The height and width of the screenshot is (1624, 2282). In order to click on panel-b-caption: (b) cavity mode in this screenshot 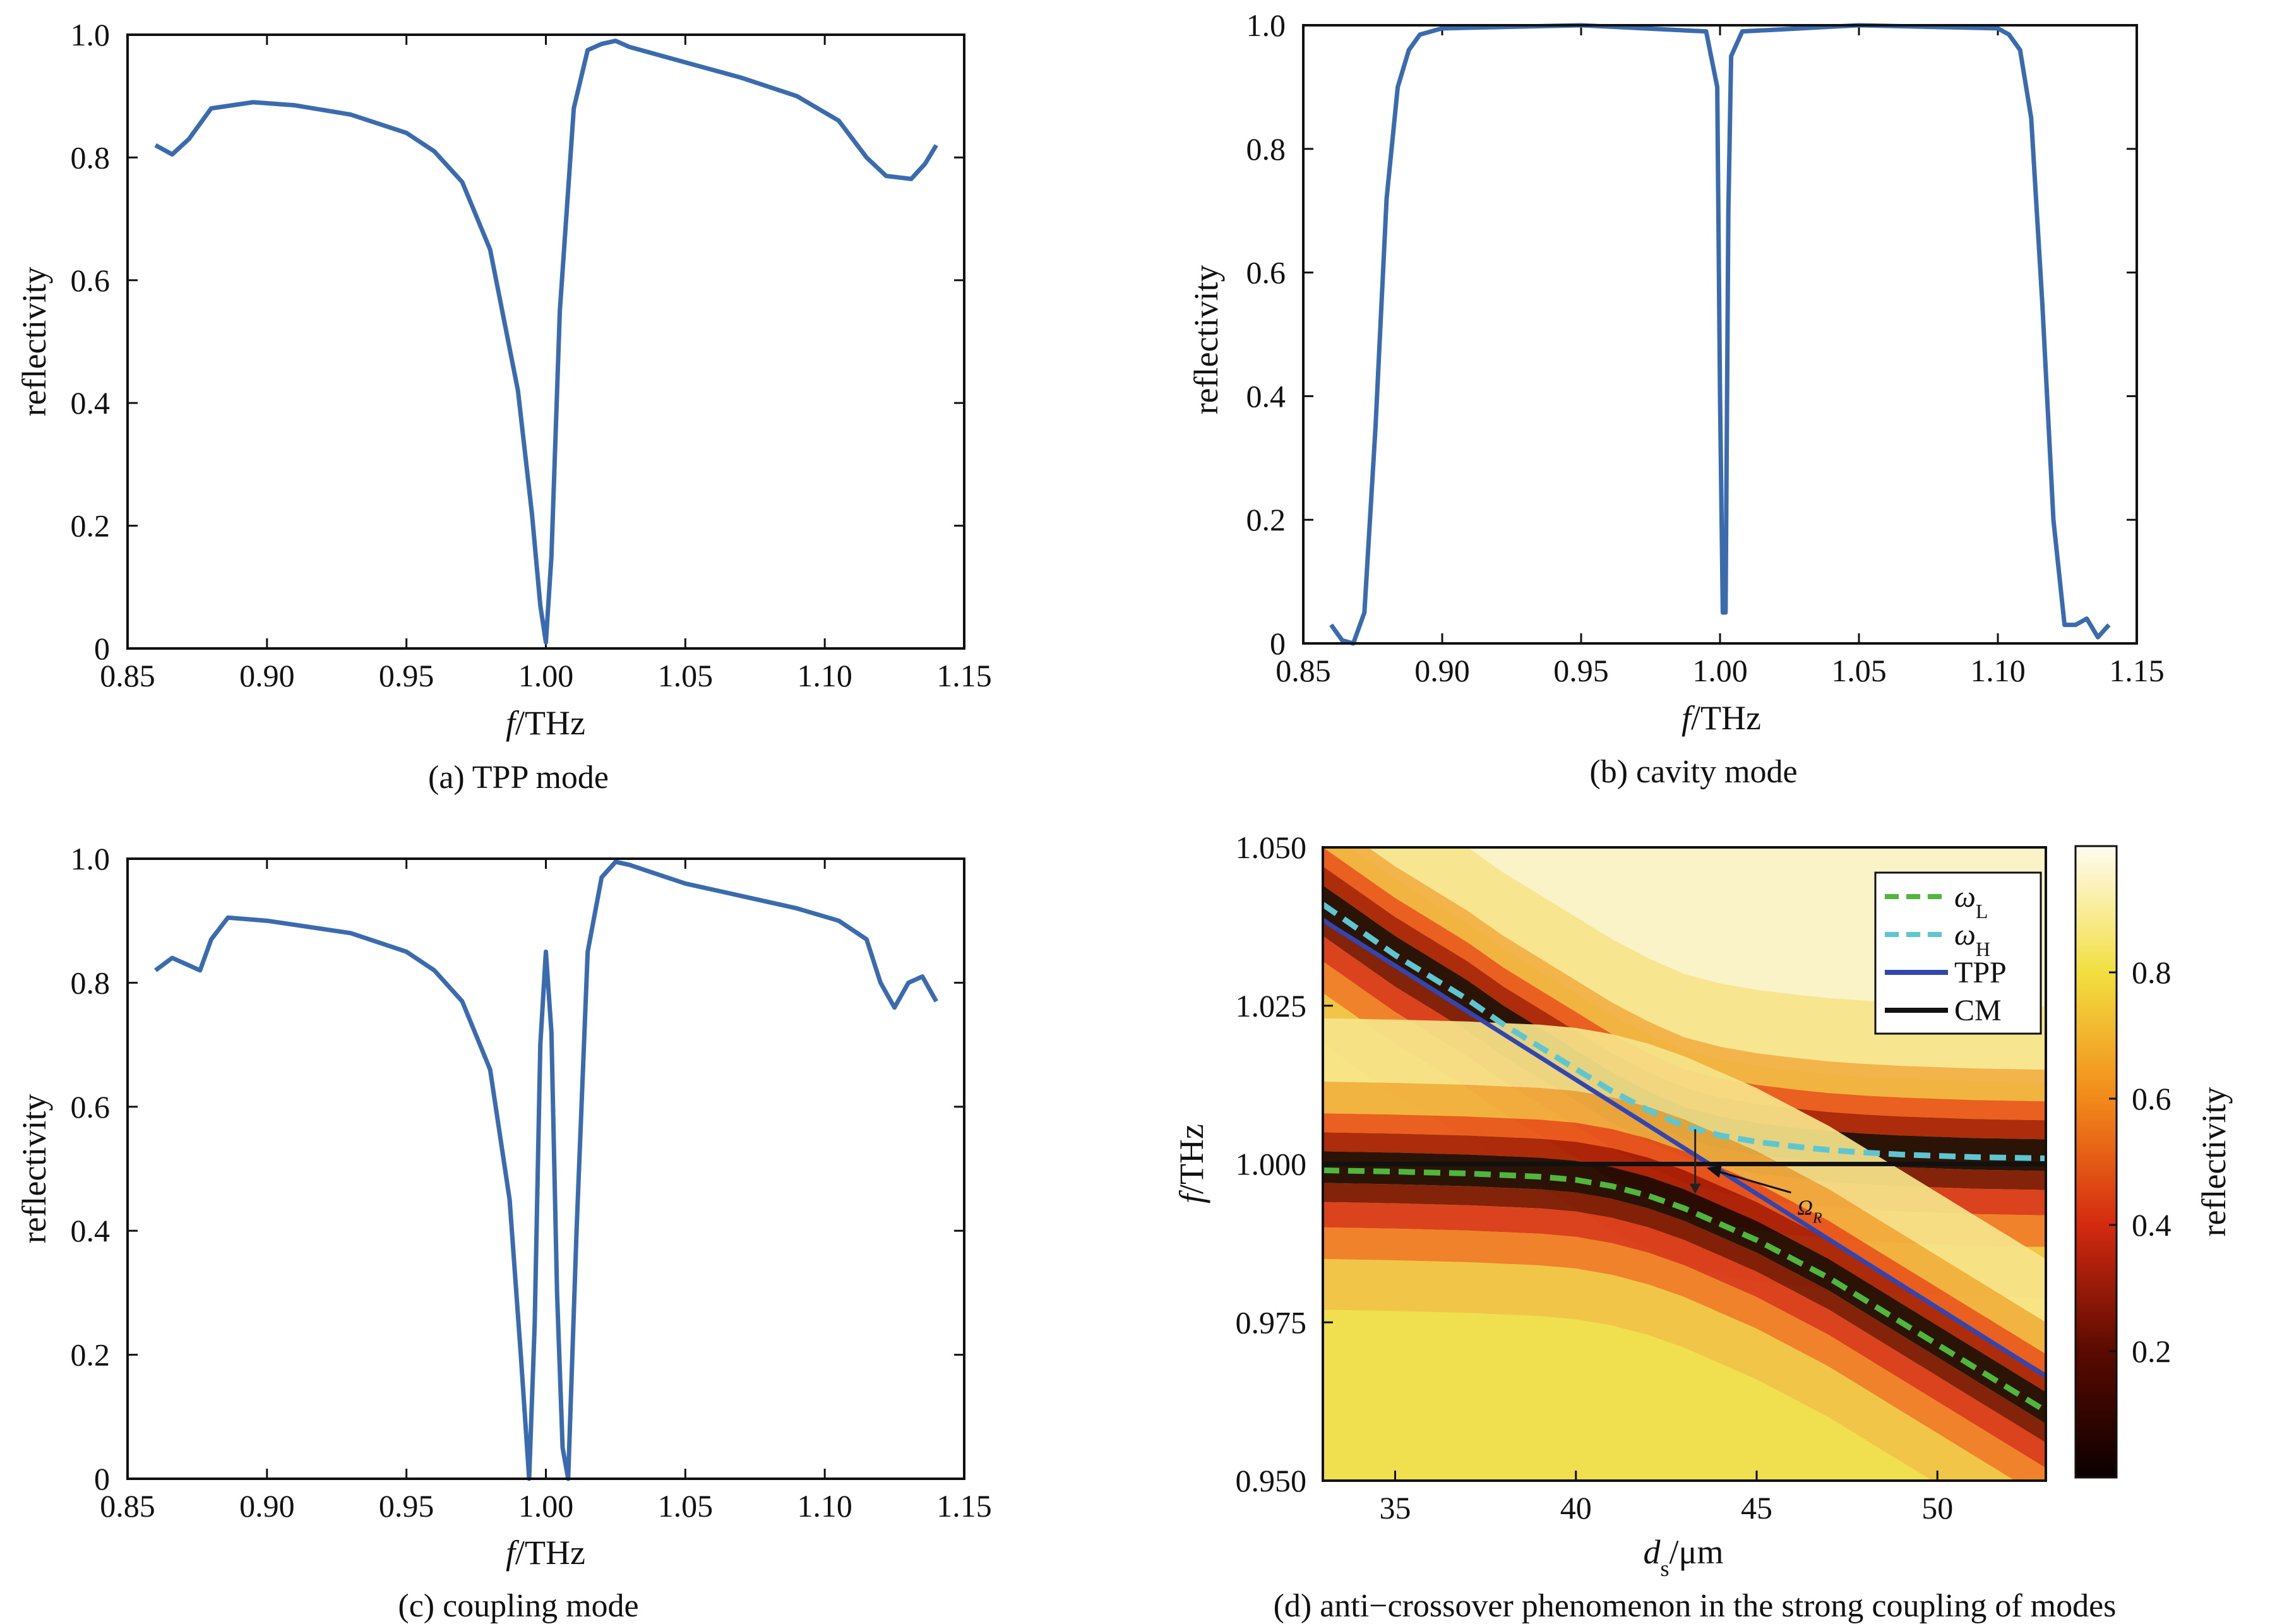, I will do `click(1693, 772)`.